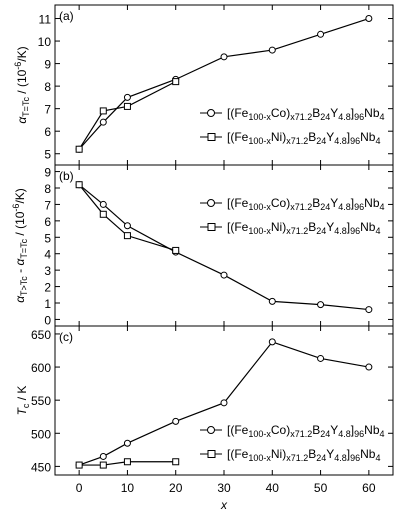 The width and height of the screenshot is (401, 516). Describe the element at coordinates (20, 245) in the screenshot. I see `y-axis-label: αT>Tc - αT=Tc / (10-6/K)` at that location.